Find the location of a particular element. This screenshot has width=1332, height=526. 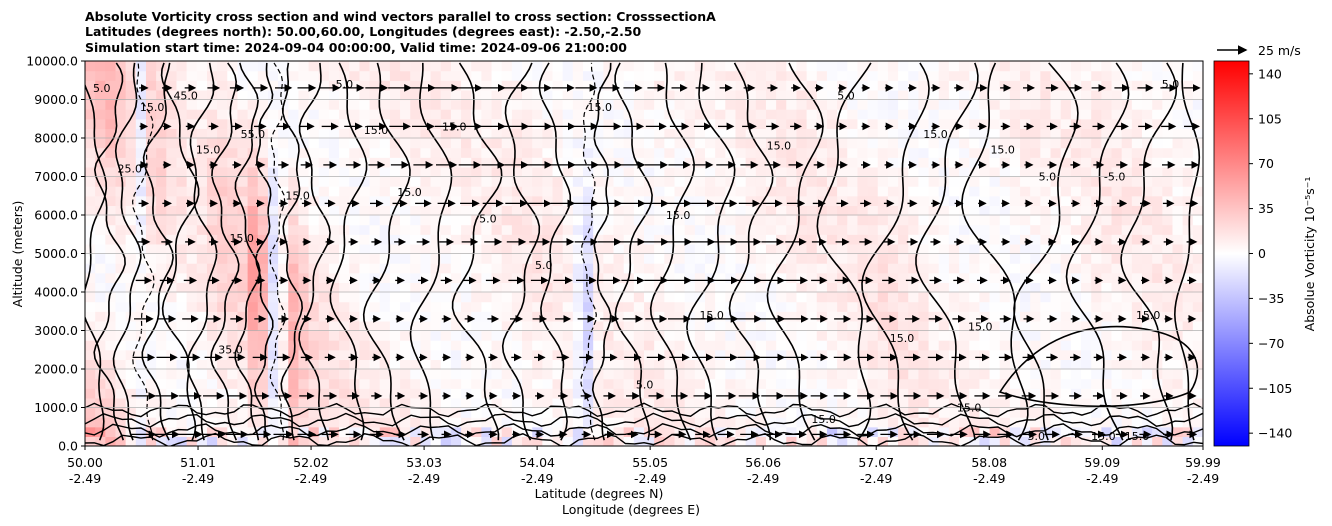

contour-line-negative is located at coordinates (143, 251).